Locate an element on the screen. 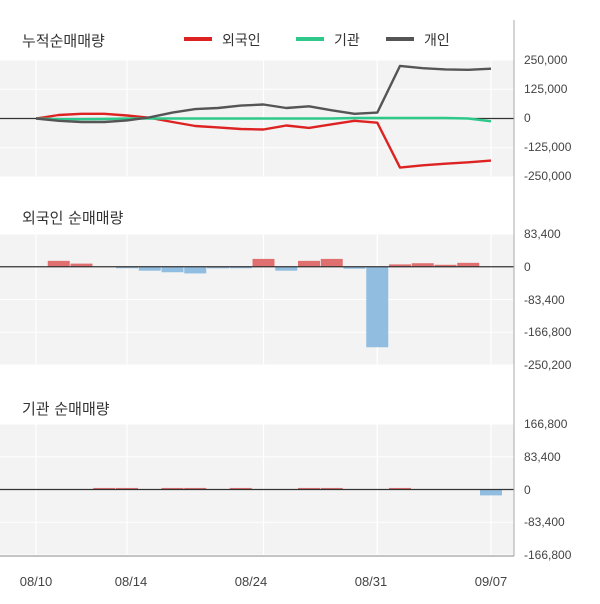 This screenshot has height=604, width=600. panel-2-ytick: -83,400 is located at coordinates (544, 300).